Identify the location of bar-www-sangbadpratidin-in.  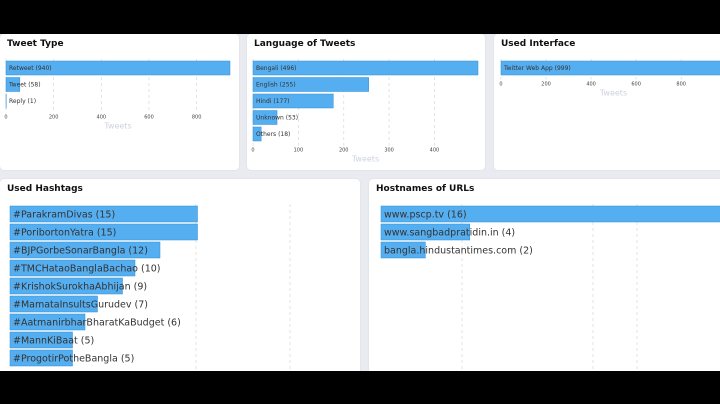
(425, 232).